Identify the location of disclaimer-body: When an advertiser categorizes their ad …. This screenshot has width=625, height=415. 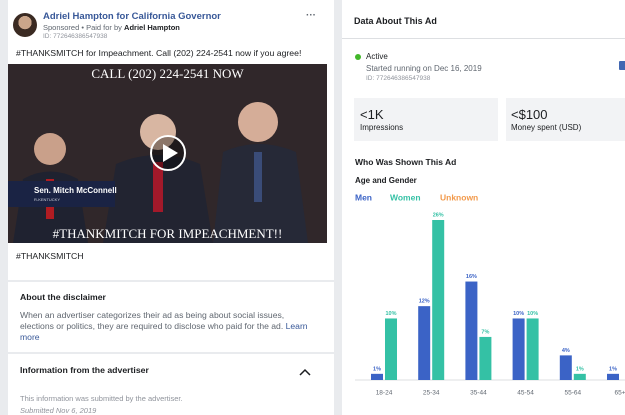
(152, 320).